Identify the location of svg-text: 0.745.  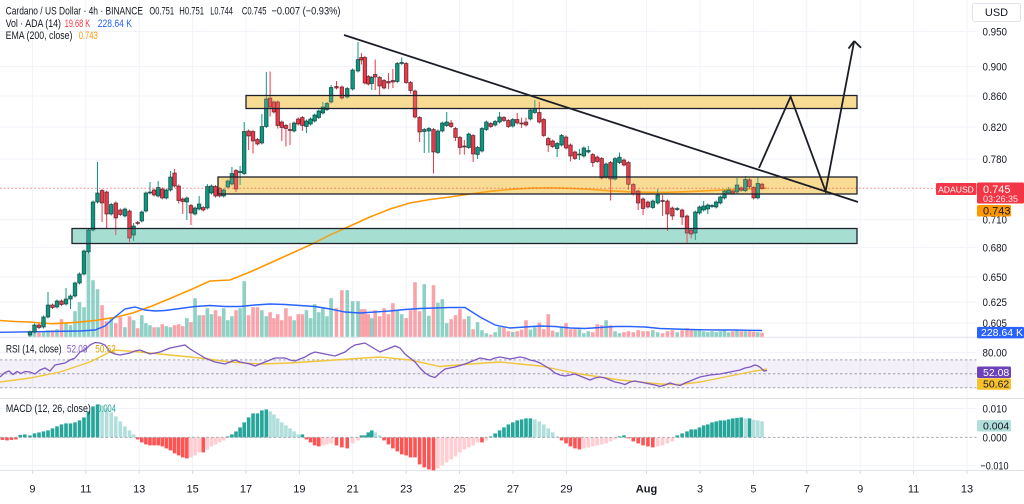
(997, 190).